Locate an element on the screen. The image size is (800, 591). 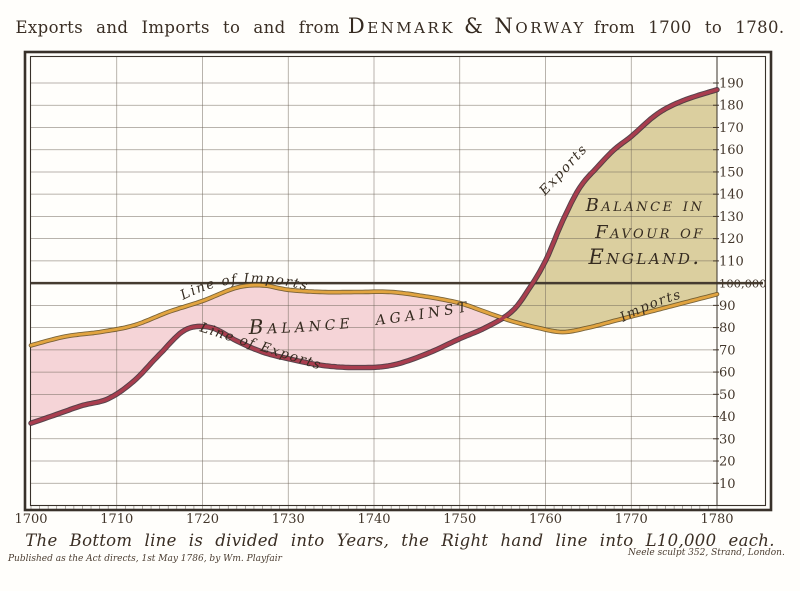
y-tick-label: 160 is located at coordinates (731, 150).